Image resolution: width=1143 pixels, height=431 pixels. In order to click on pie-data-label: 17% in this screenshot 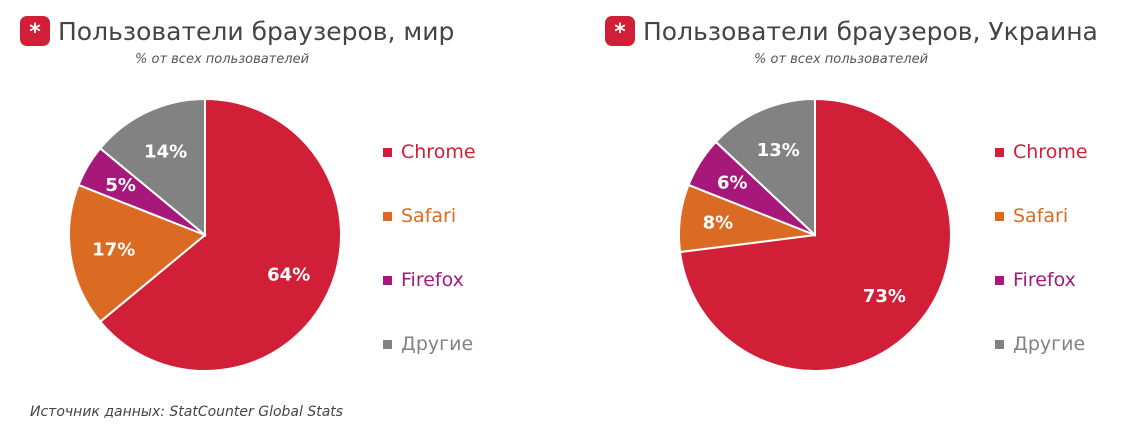, I will do `click(113, 250)`.